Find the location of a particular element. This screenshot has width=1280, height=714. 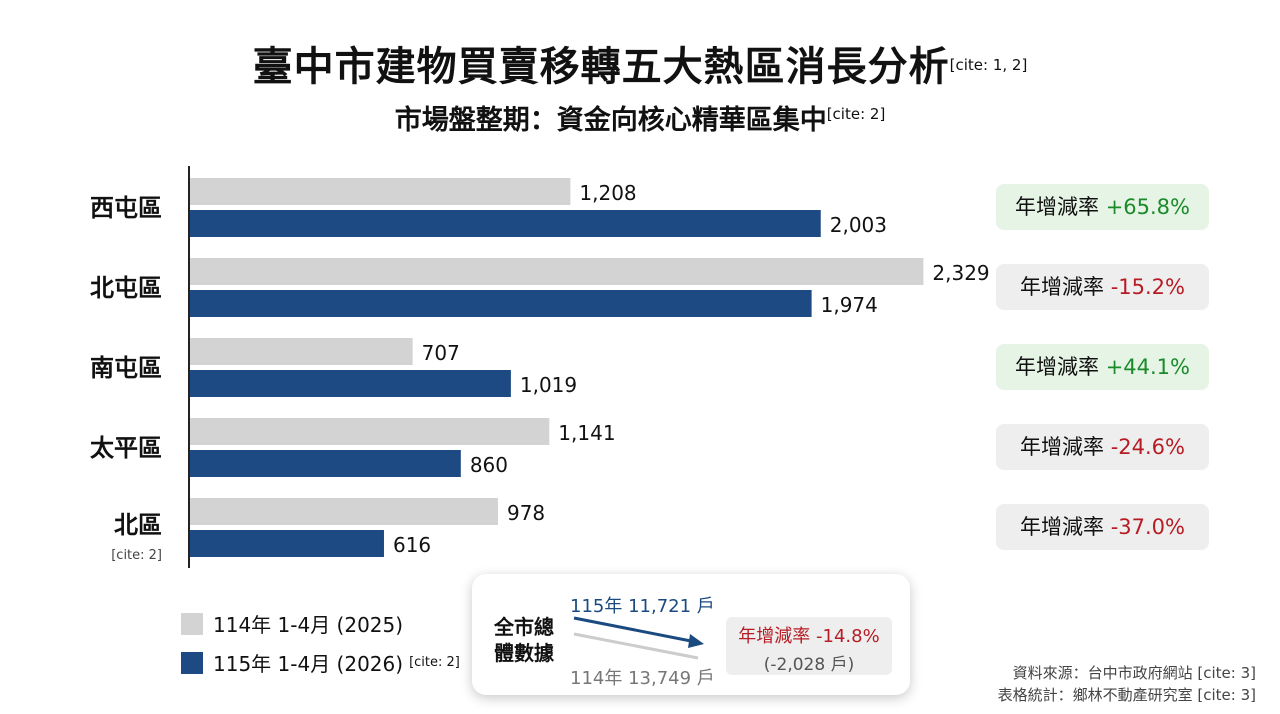

total-old-value: 114年 13,749 戶 is located at coordinates (642, 678).